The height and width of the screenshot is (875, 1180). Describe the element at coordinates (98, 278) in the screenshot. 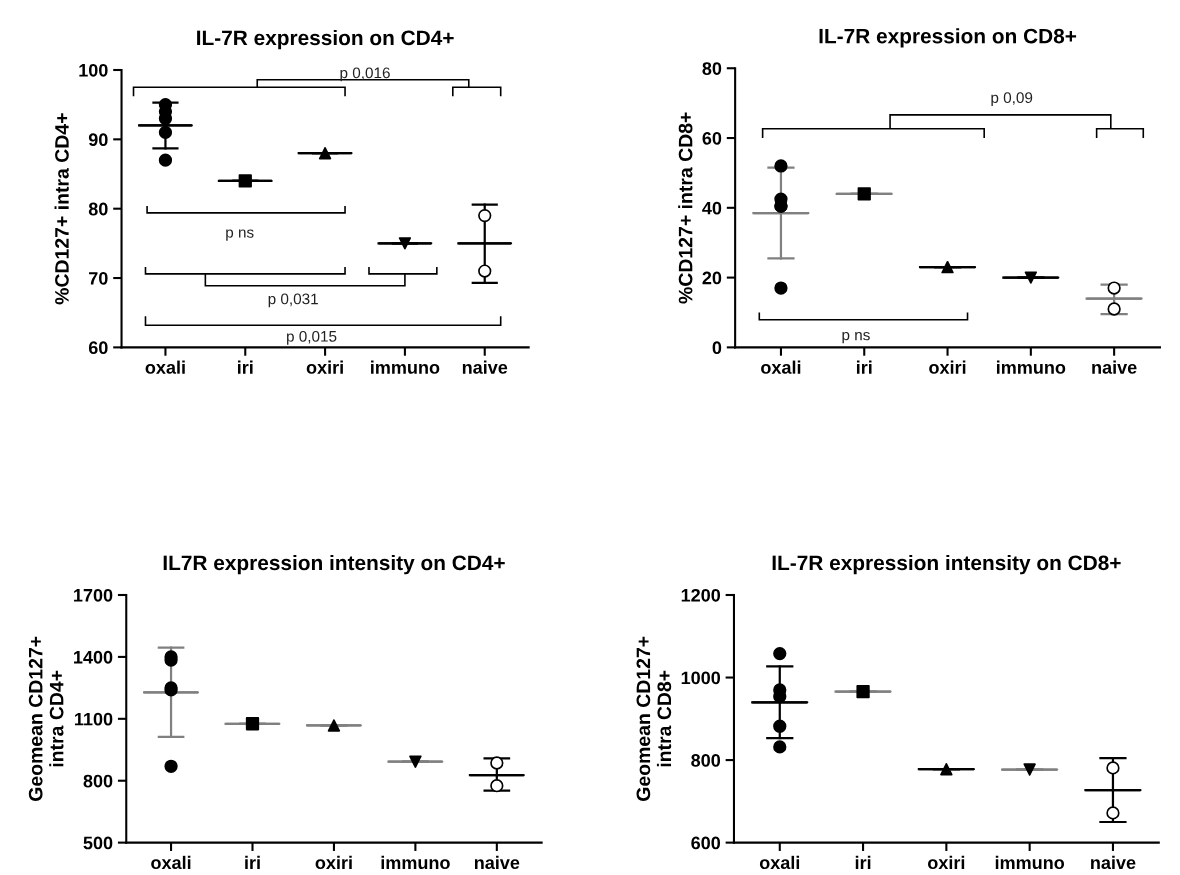

I see `y-tick-label: 70` at that location.